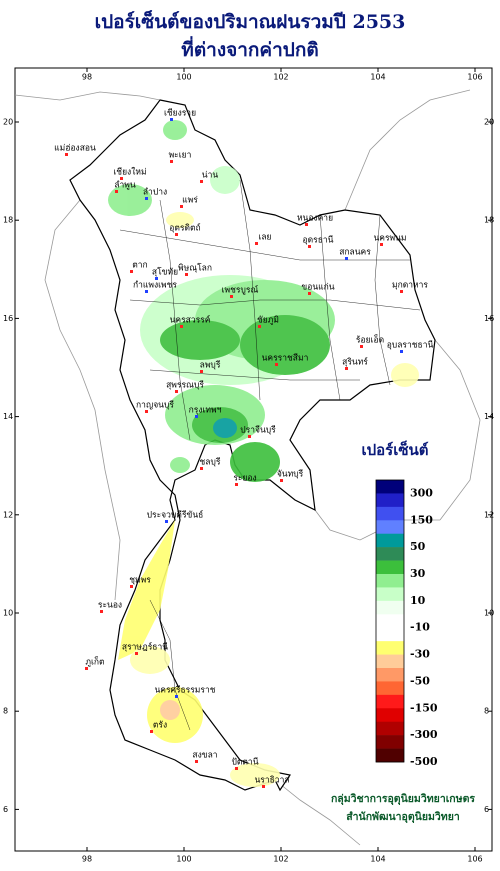  I want to click on place-label: สุรินทร์, so click(355, 362).